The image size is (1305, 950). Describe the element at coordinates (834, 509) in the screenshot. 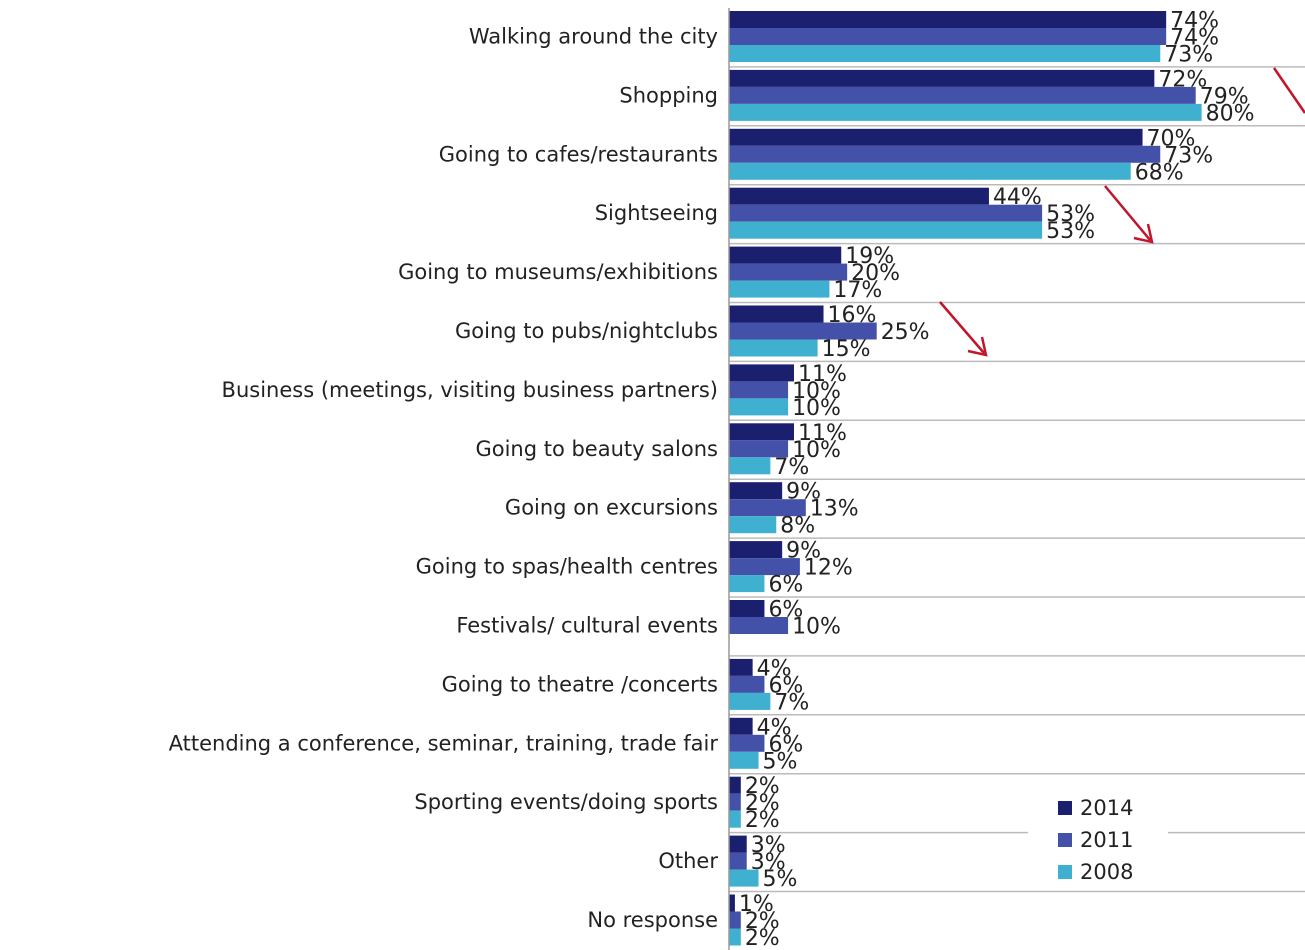

I see `data-label: 13%` at that location.